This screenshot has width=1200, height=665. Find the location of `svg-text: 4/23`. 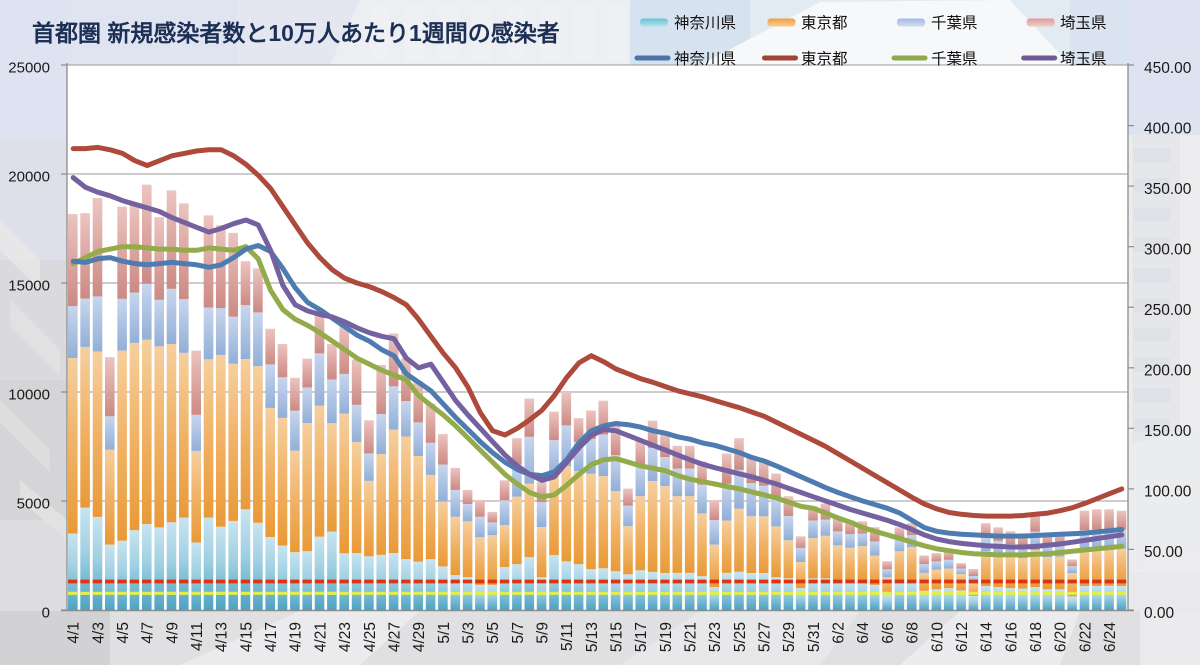

svg-text: 4/23 is located at coordinates (345, 637).